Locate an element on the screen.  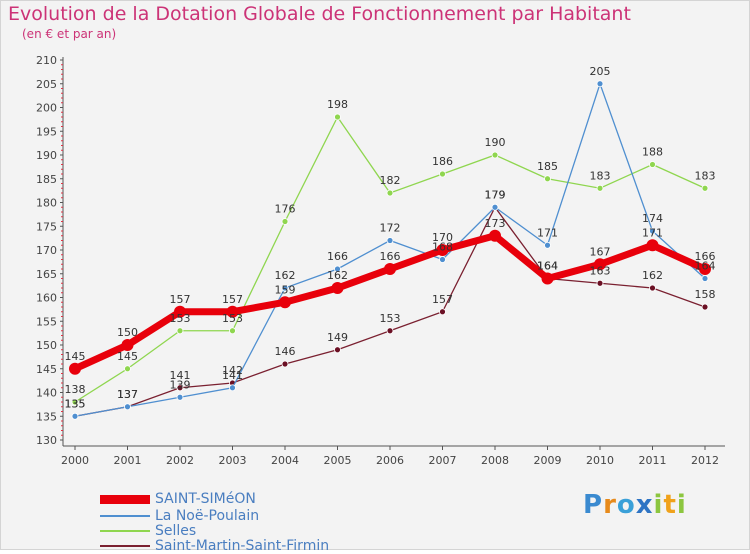
data-label: 198 is located at coordinates (337, 104).